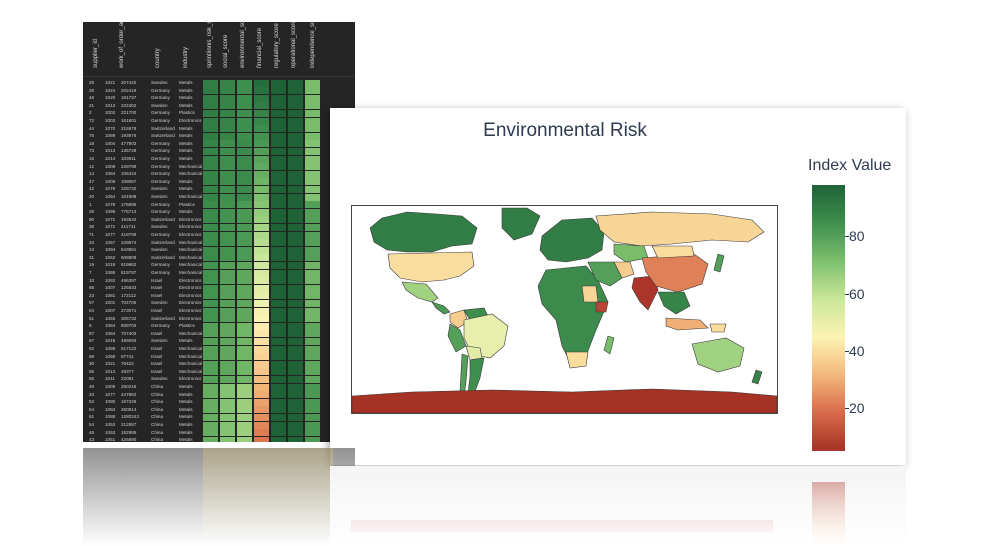 This screenshot has width=986, height=546. What do you see at coordinates (219, 136) in the screenshot?
I see `table-row: 75 1089 193976 Switzerland Metals` at bounding box center [219, 136].